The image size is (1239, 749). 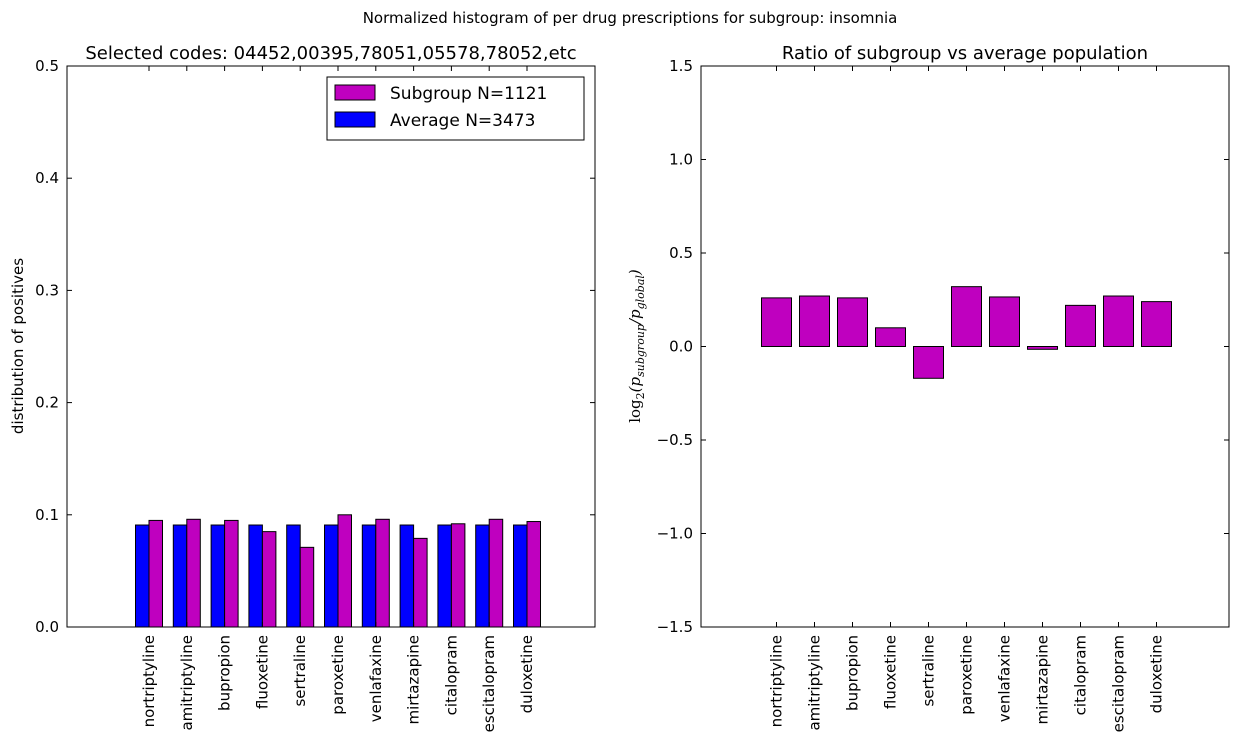 I want to click on bar-average-fluoxetine, so click(x=255, y=576).